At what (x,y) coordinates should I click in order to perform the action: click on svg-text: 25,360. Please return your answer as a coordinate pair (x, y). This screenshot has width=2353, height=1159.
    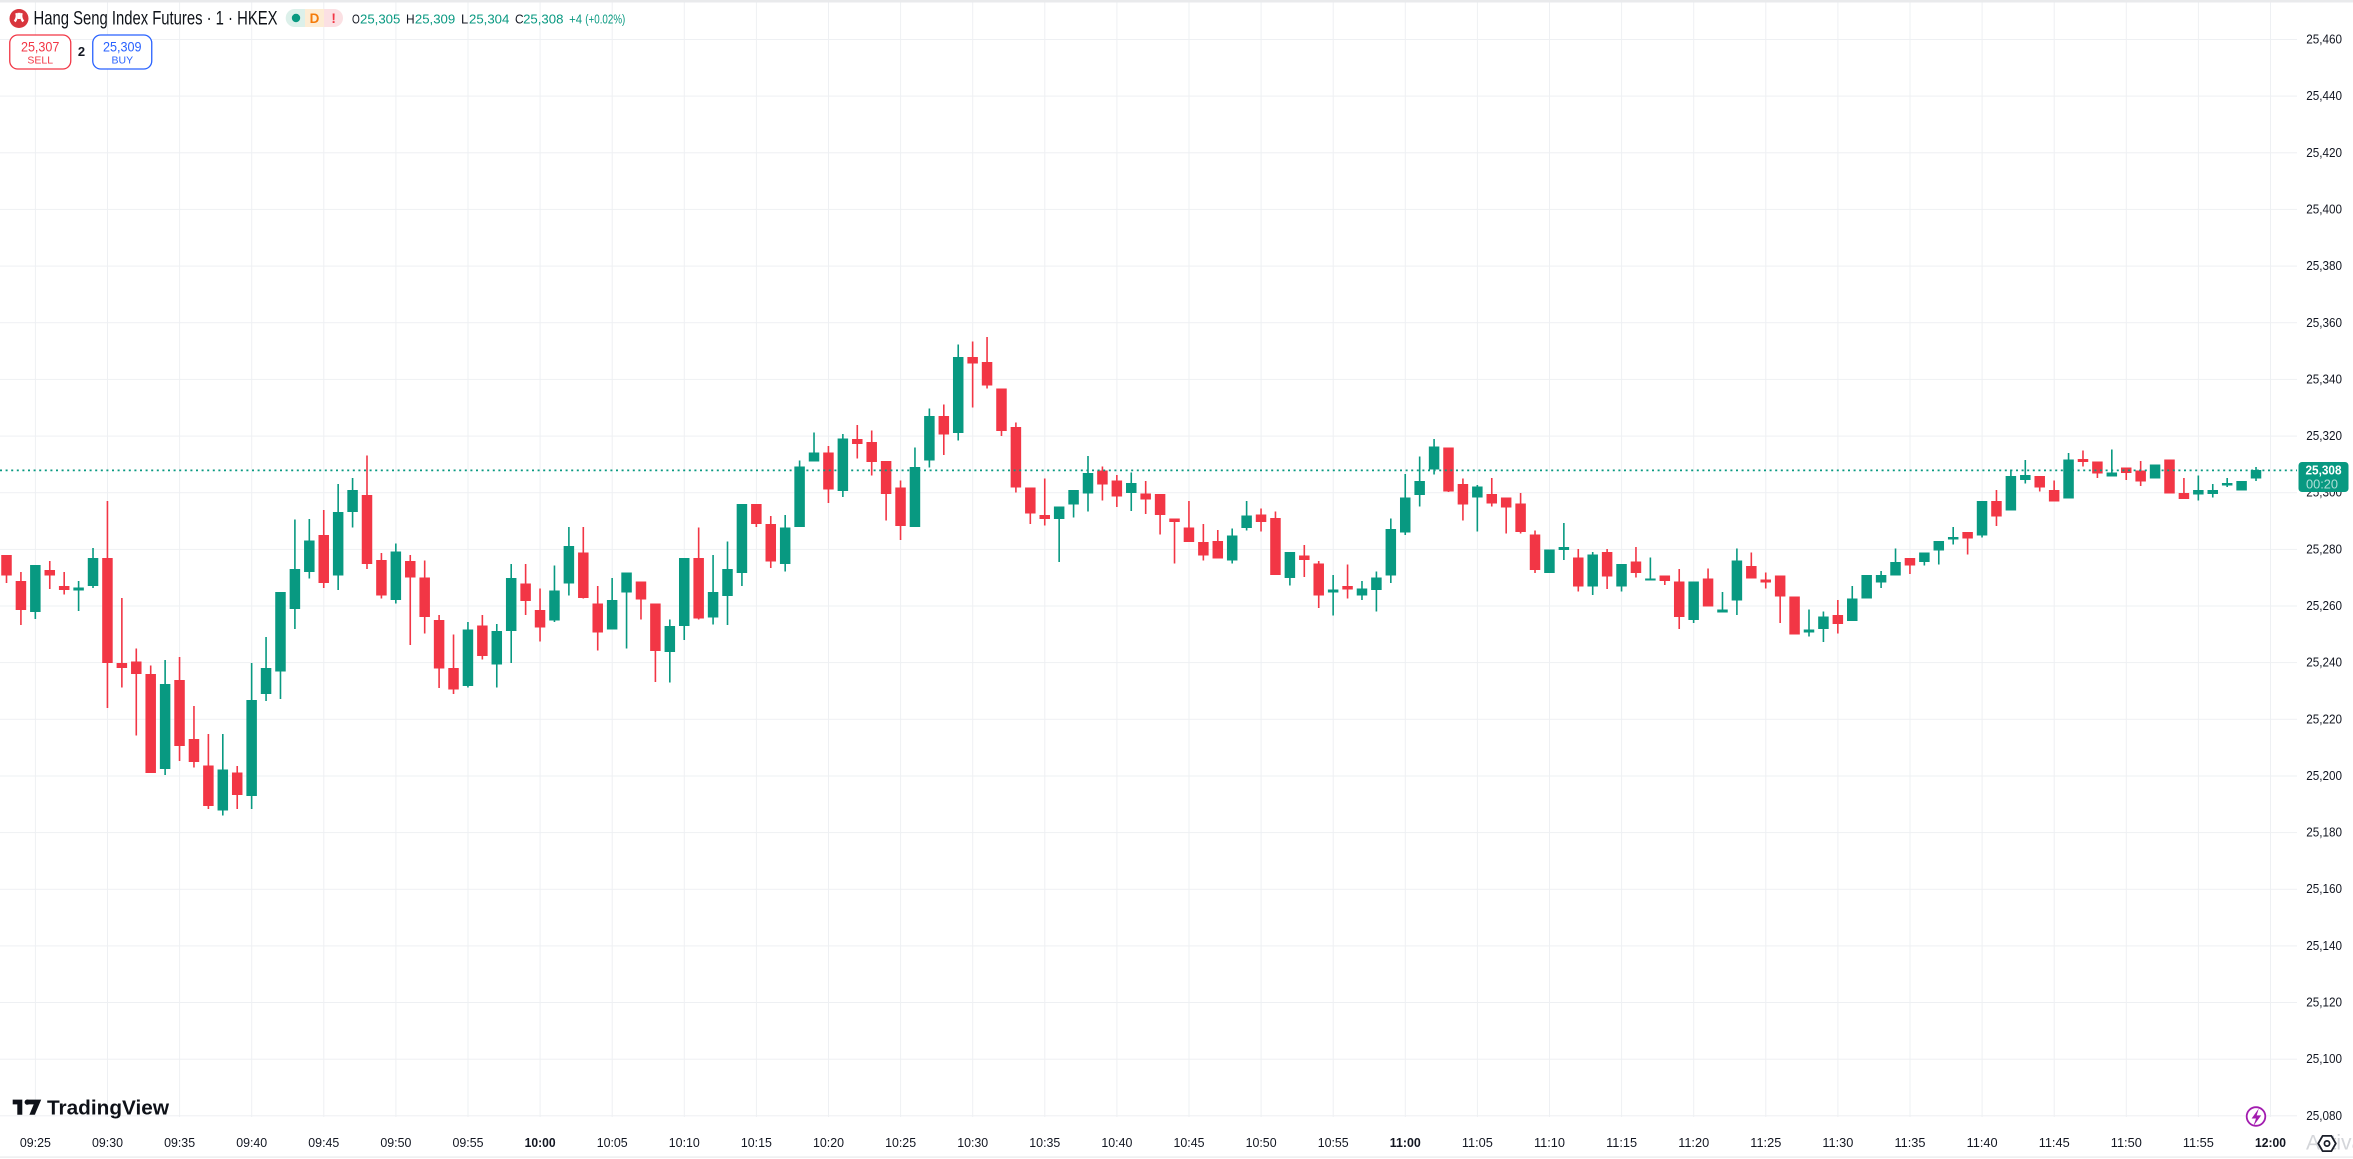
    Looking at the image, I should click on (2324, 323).